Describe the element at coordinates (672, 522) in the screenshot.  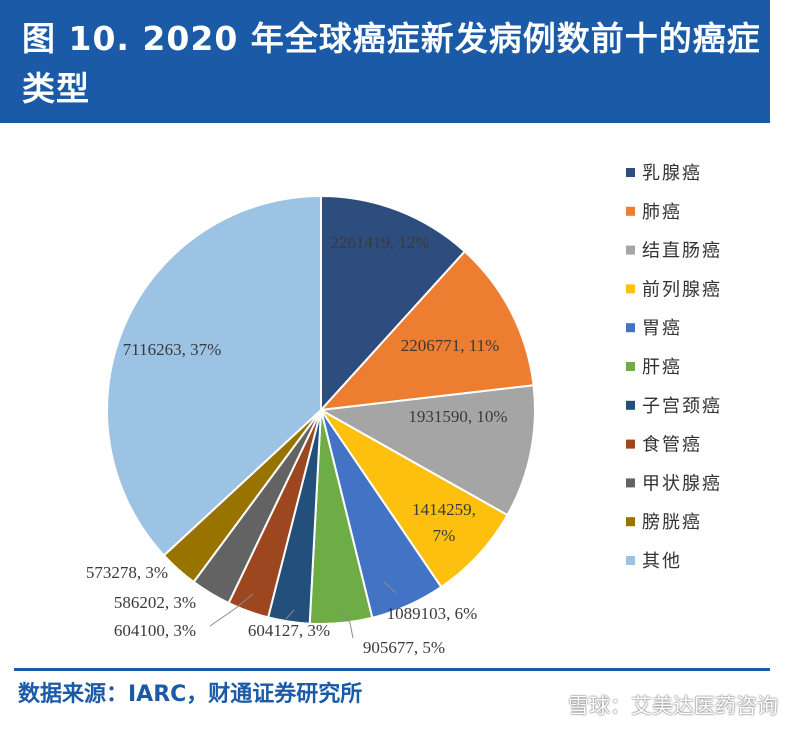
I see `legend-label: 膀胱癌` at that location.